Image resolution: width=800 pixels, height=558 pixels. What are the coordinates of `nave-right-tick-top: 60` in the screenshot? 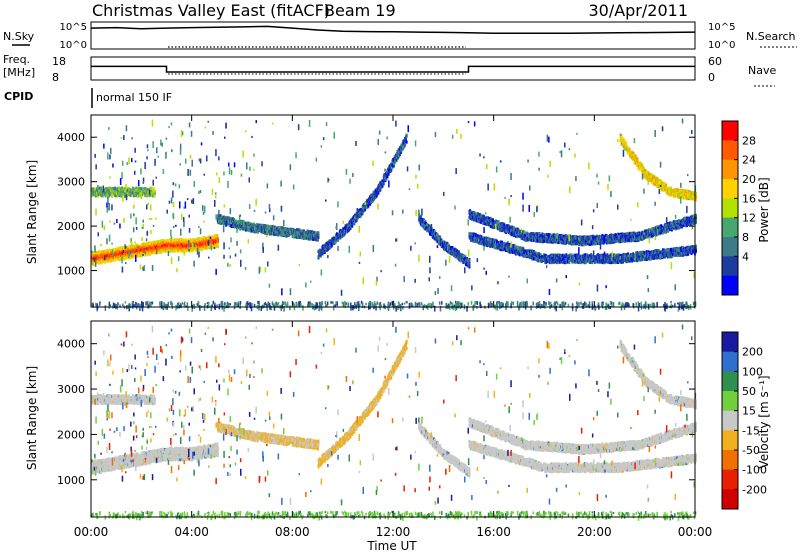 It's located at (715, 61).